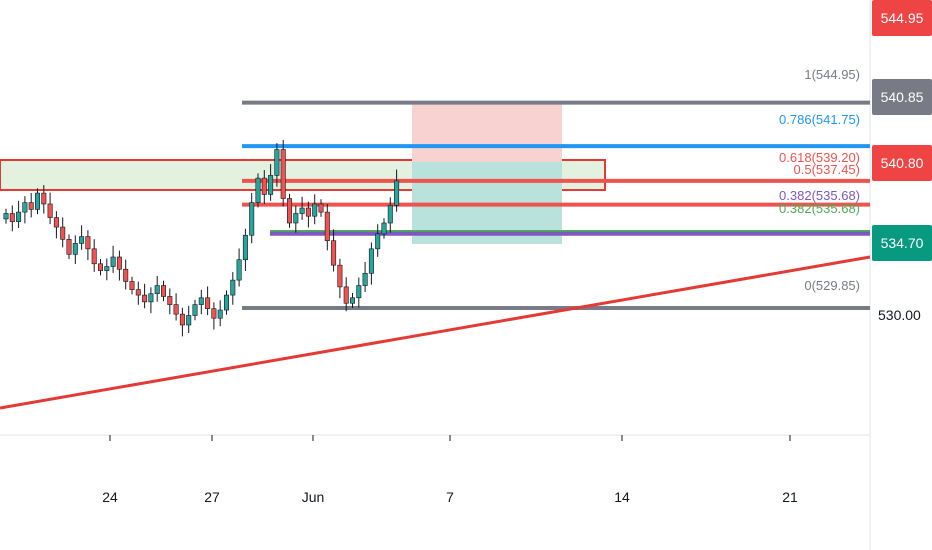  I want to click on x-tick-label: 7, so click(450, 497).